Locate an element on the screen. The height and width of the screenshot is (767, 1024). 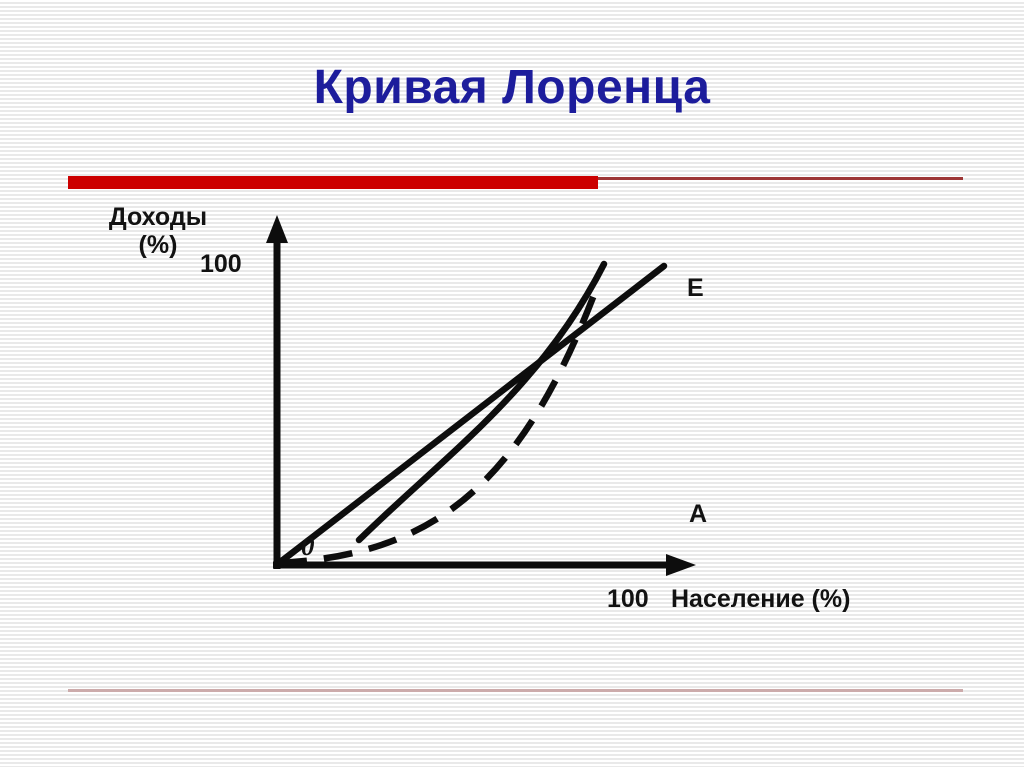
accent-bar-thin is located at coordinates (780, 178).